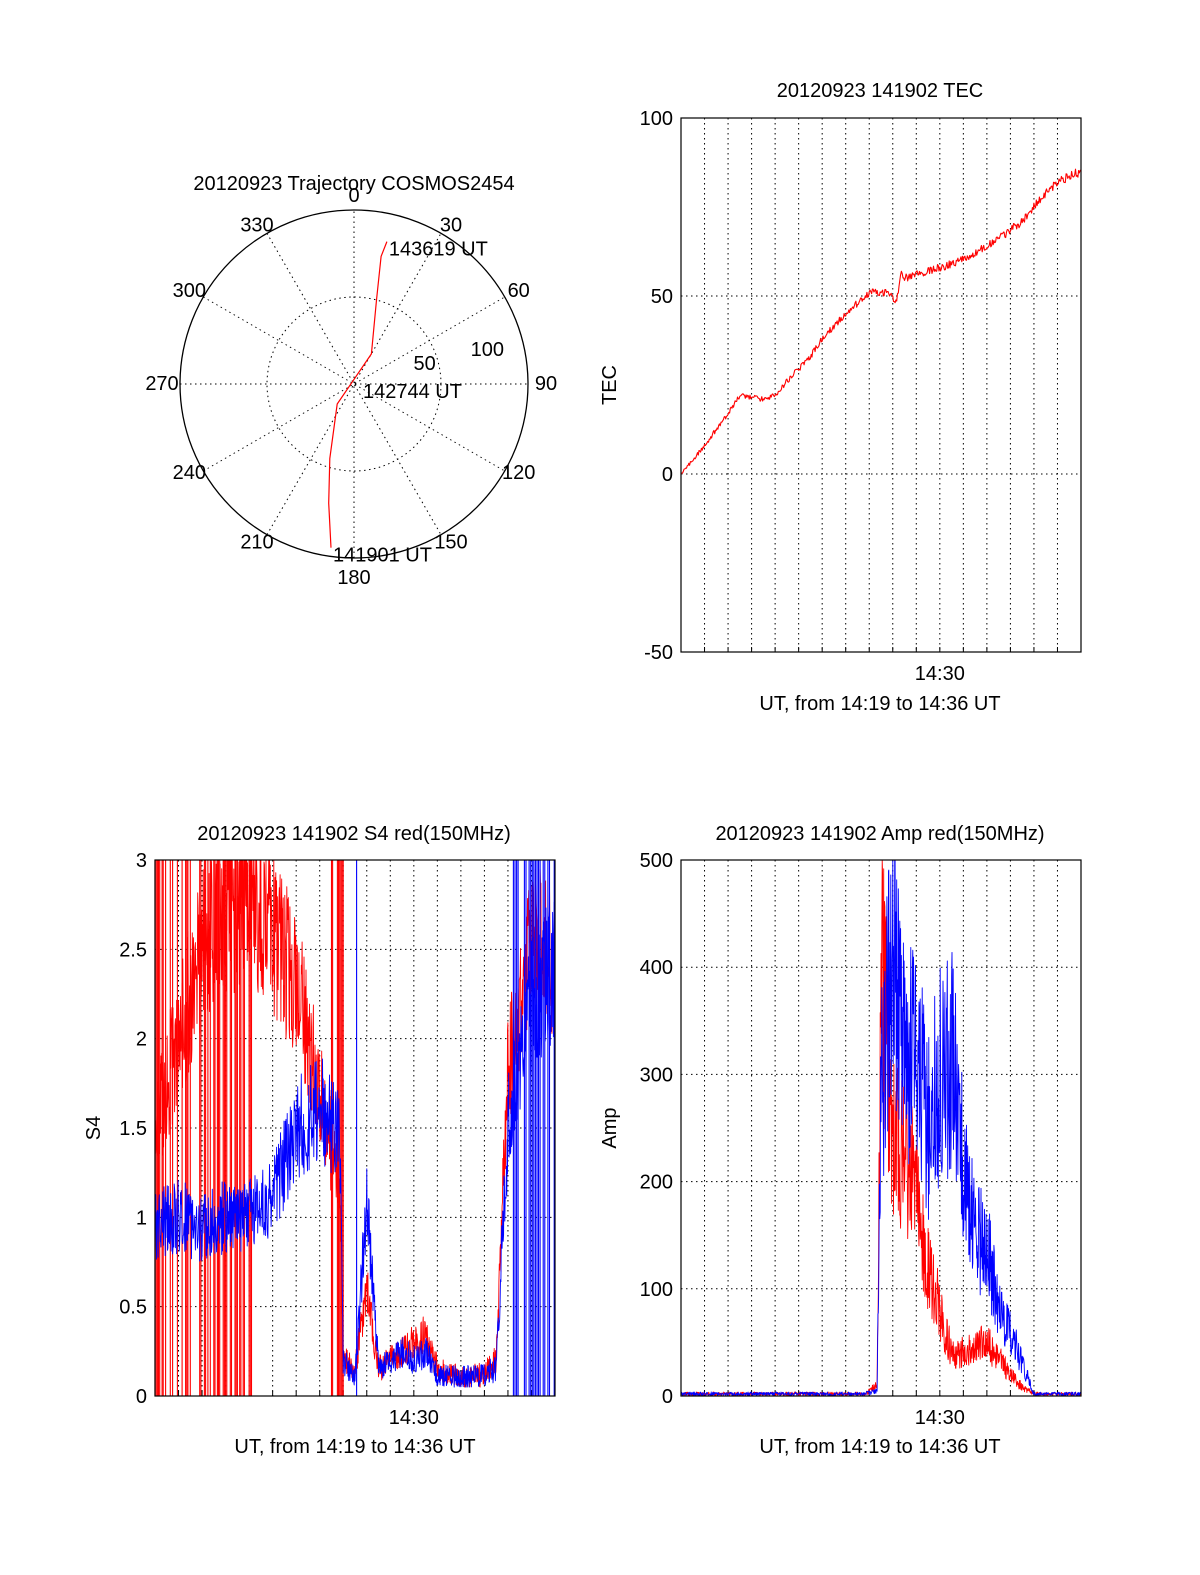 The height and width of the screenshot is (1575, 1200). What do you see at coordinates (189, 473) in the screenshot?
I see `polar-angle-label: 240` at bounding box center [189, 473].